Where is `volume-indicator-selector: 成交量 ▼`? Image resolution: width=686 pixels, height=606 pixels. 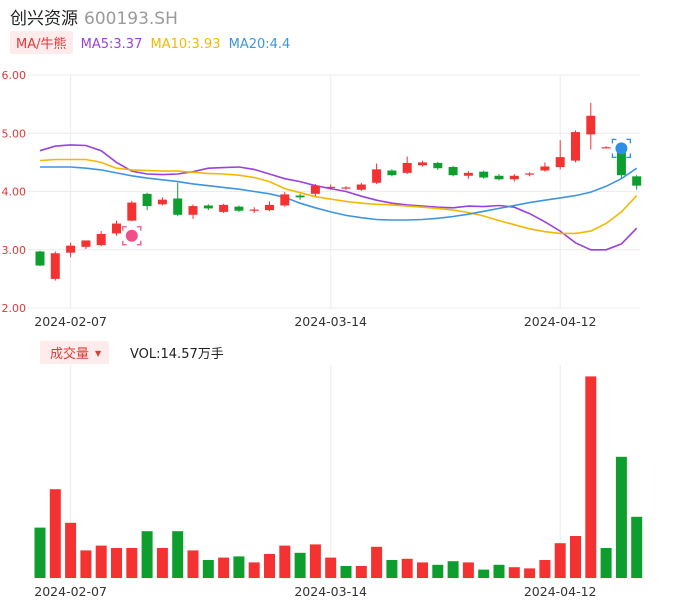
volume-indicator-selector: 成交量 ▼ is located at coordinates (75, 352).